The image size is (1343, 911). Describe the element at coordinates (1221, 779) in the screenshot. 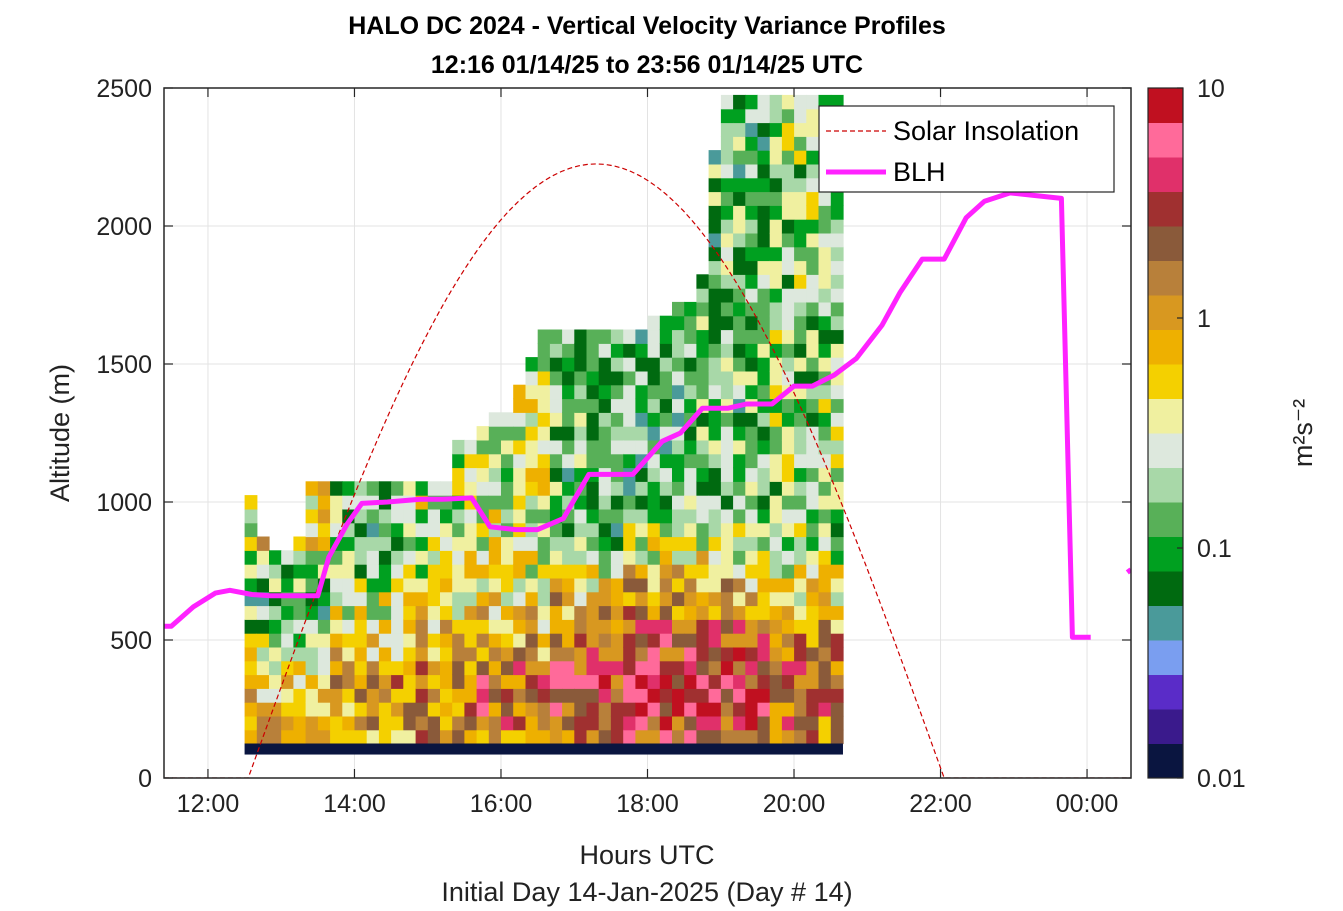

I see `colorbar-tick-label: 0.01` at that location.